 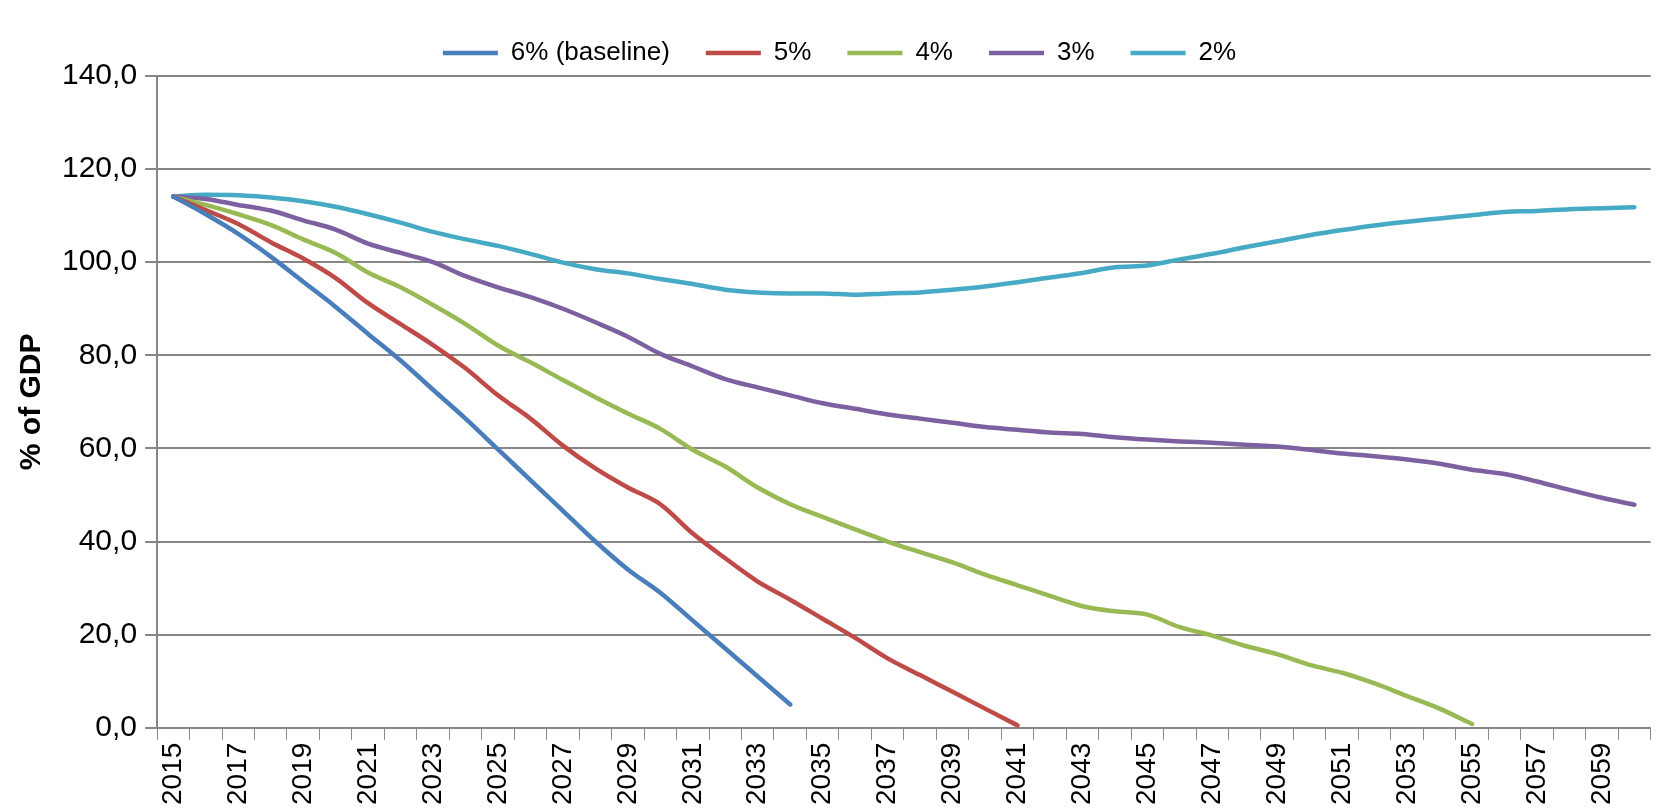 I want to click on x-tick-label: 2043, so click(x=1081, y=774).